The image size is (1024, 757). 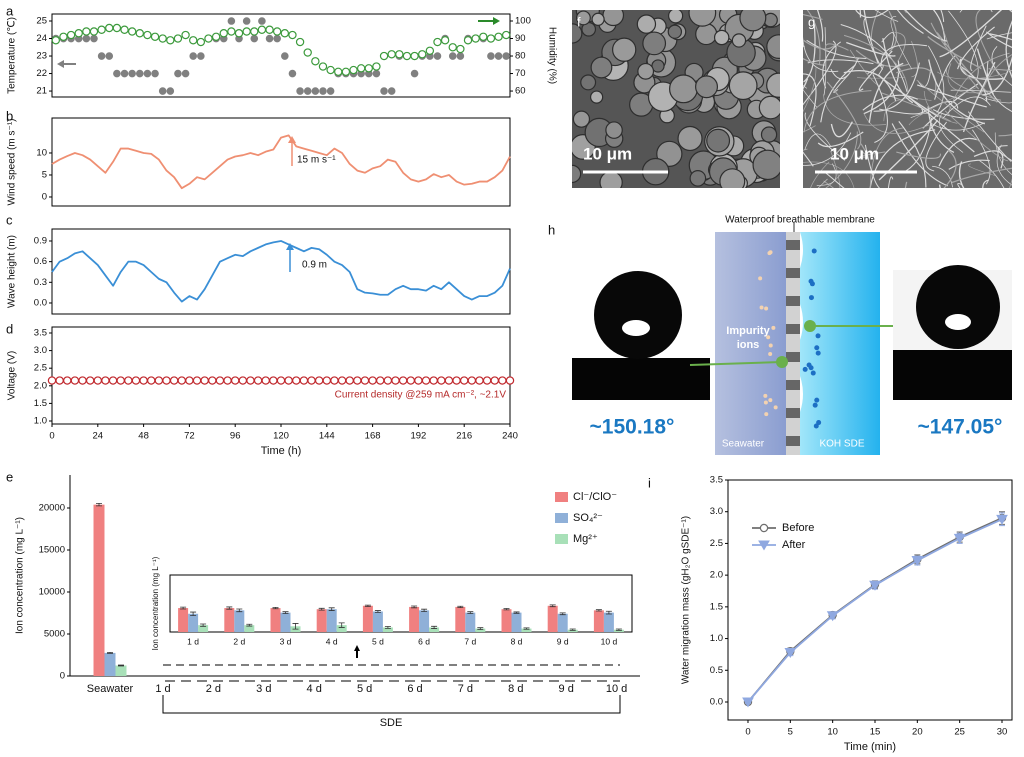 What do you see at coordinates (747, 732) in the screenshot?
I see `x-tick-label: 0` at bounding box center [747, 732].